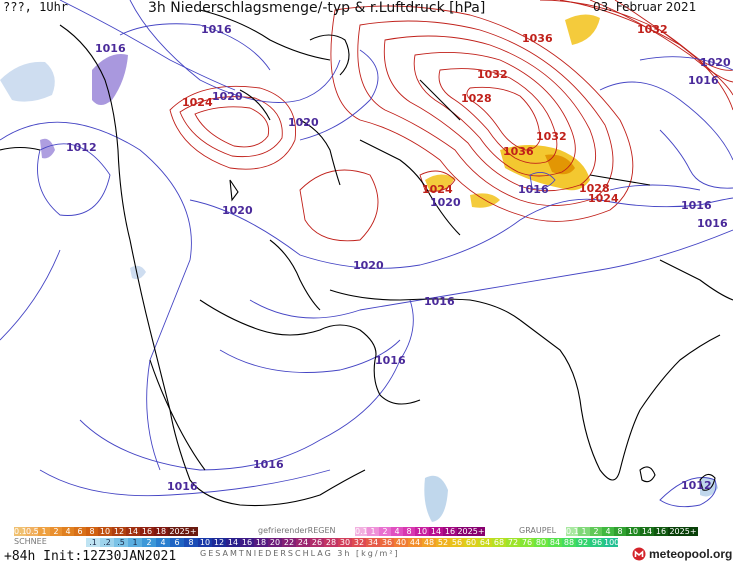 The width and height of the screenshot is (733, 566). I want to click on legend-swatch: 22, so click(289, 542).